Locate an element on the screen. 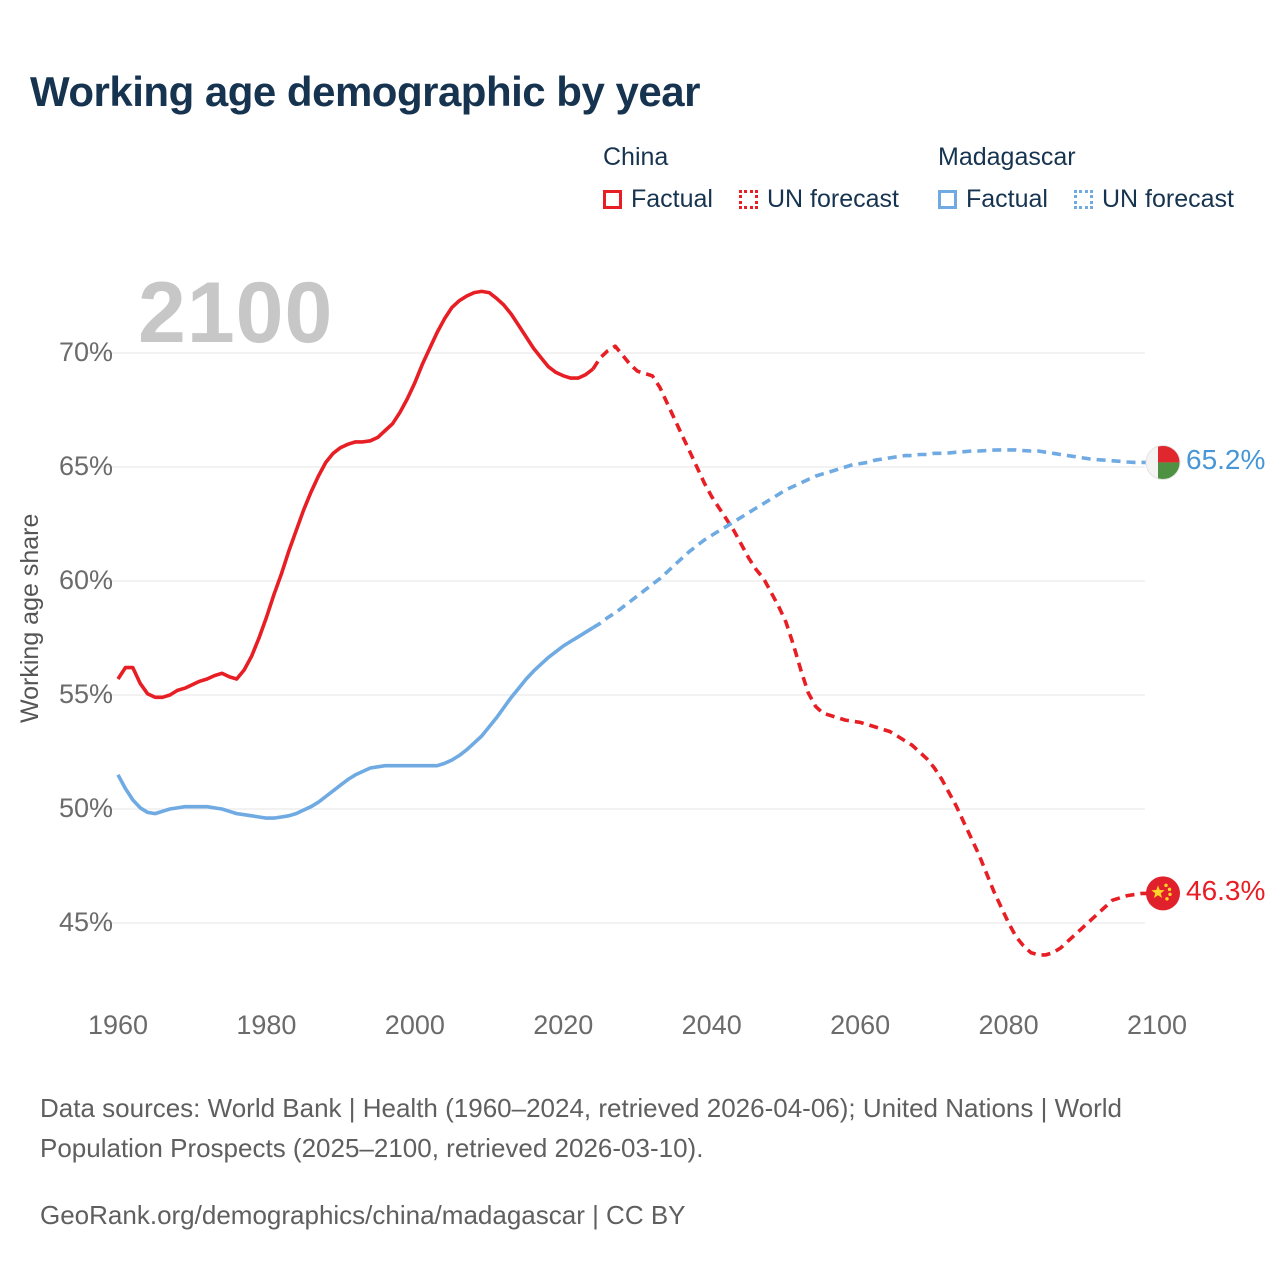 The height and width of the screenshot is (1280, 1280). legend-item-china-factual: Factual is located at coordinates (658, 199).